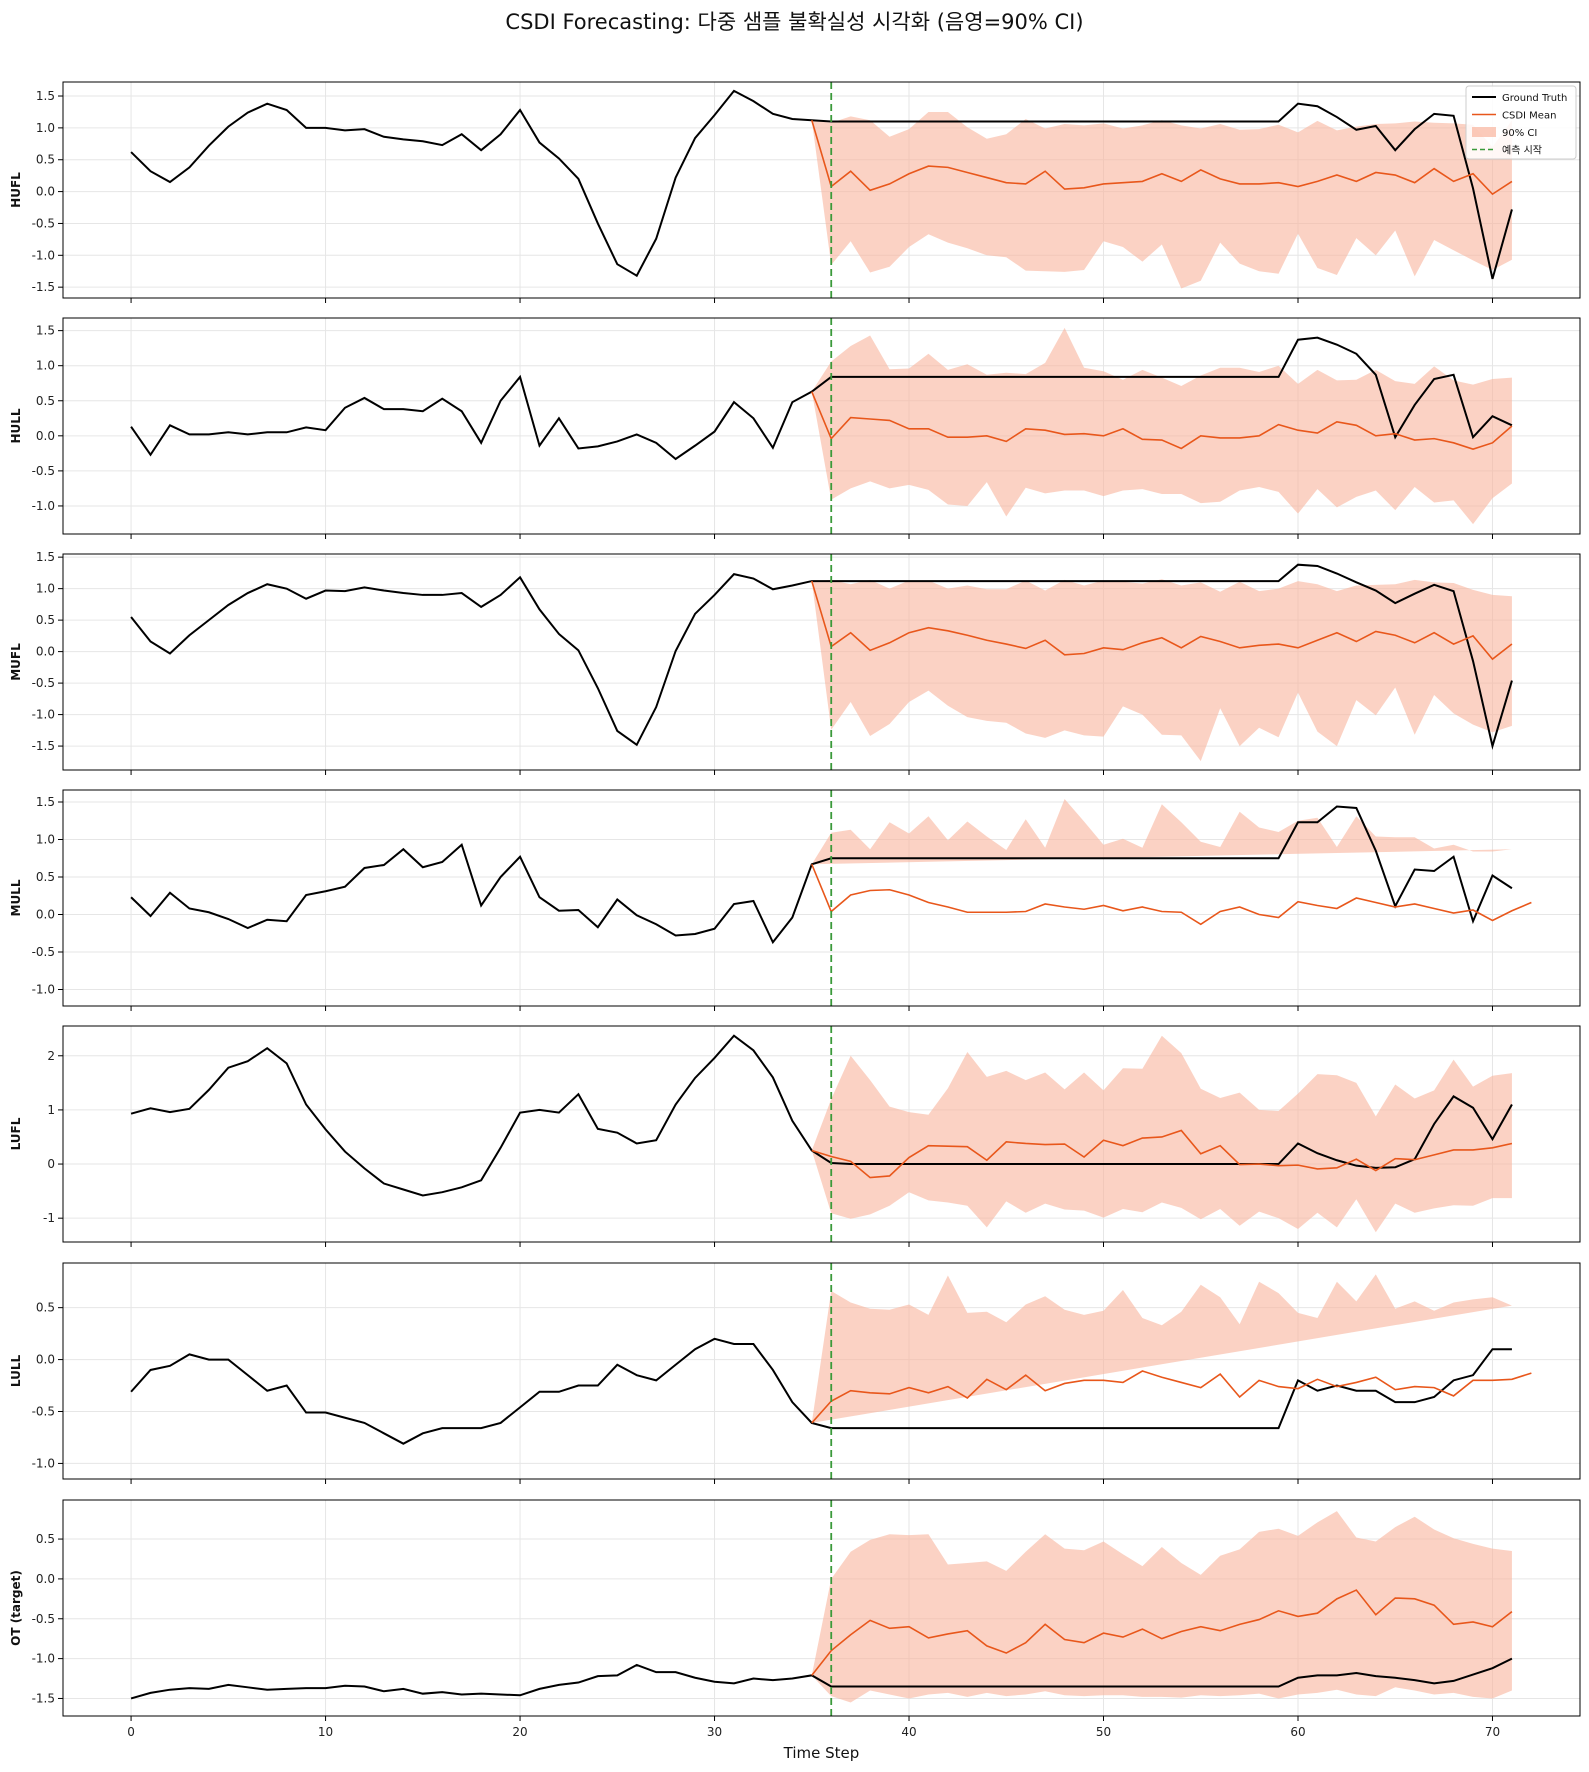  Describe the element at coordinates (16, 425) in the screenshot. I see `y-axis-label: HULL` at that location.